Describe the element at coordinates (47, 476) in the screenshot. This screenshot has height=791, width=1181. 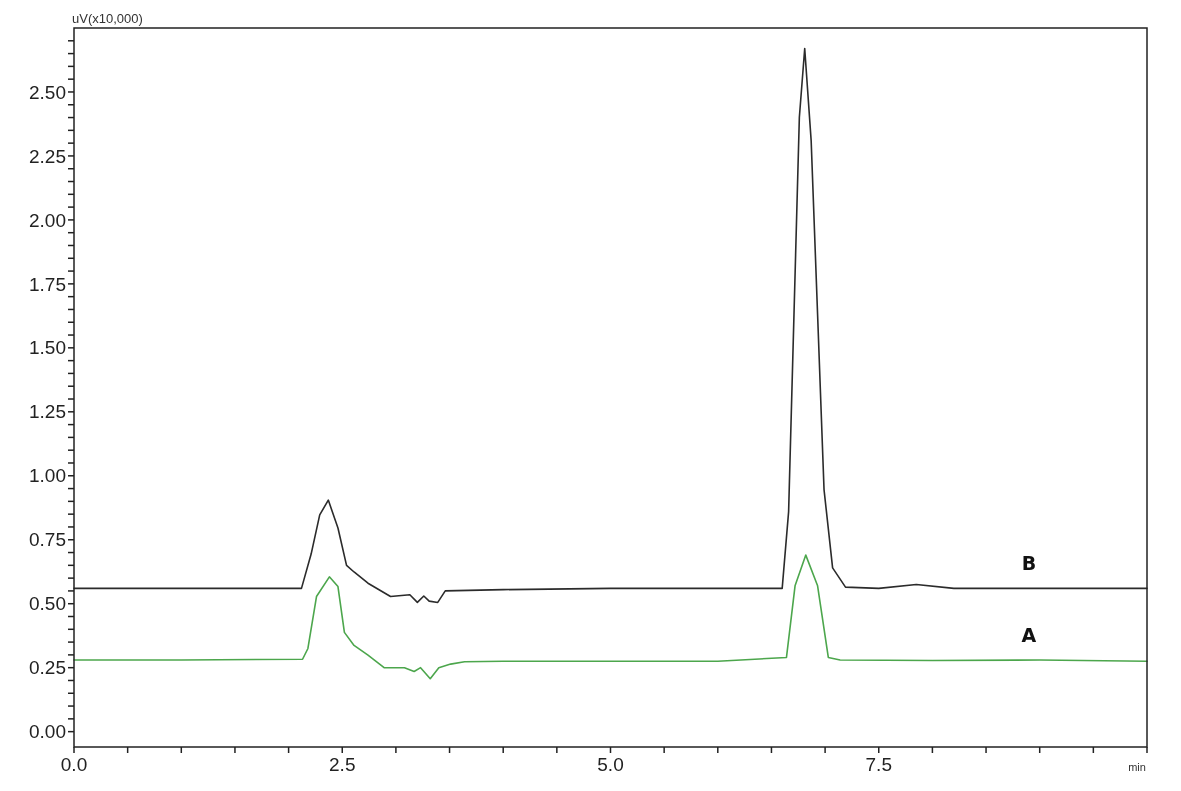
I see `y-tick-label: 1.00` at that location.